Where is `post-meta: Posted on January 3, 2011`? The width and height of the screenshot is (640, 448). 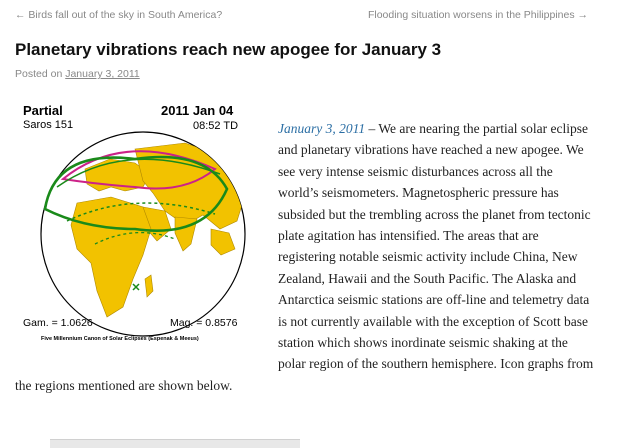
post-meta: Posted on January 3, 2011 is located at coordinates (77, 74).